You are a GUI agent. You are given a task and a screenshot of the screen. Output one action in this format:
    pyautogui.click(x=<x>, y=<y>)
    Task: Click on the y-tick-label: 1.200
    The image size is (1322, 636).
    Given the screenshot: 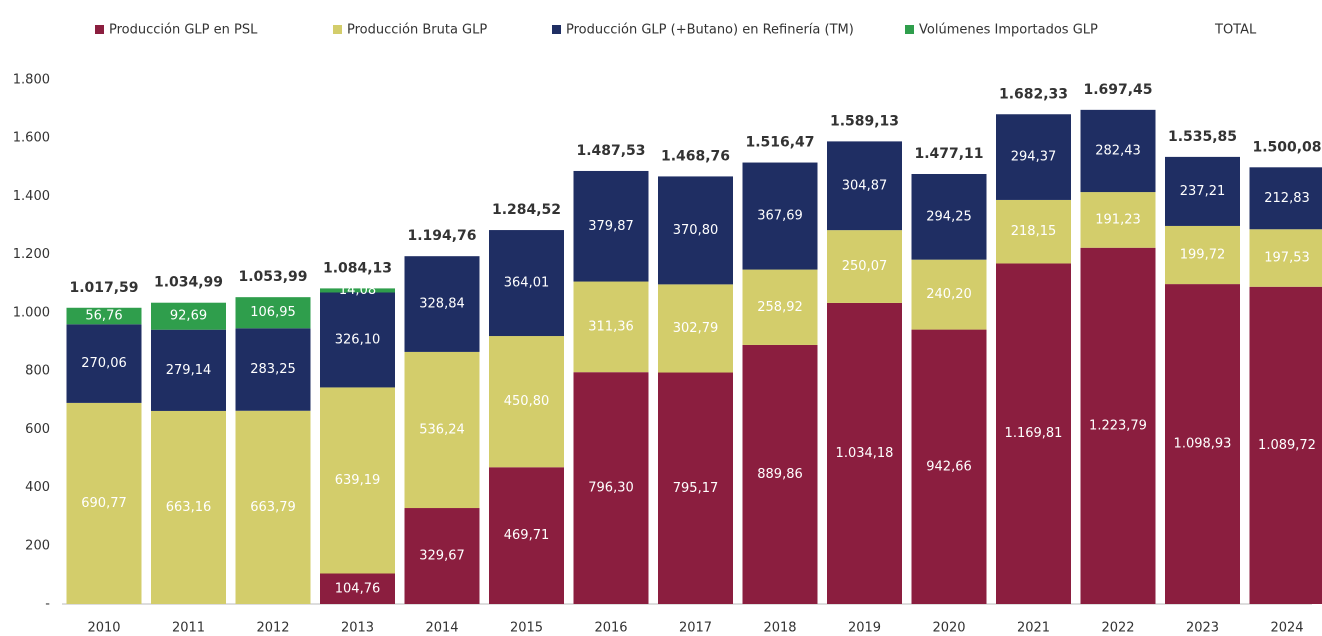 What is the action you would take?
    pyautogui.click(x=31, y=254)
    